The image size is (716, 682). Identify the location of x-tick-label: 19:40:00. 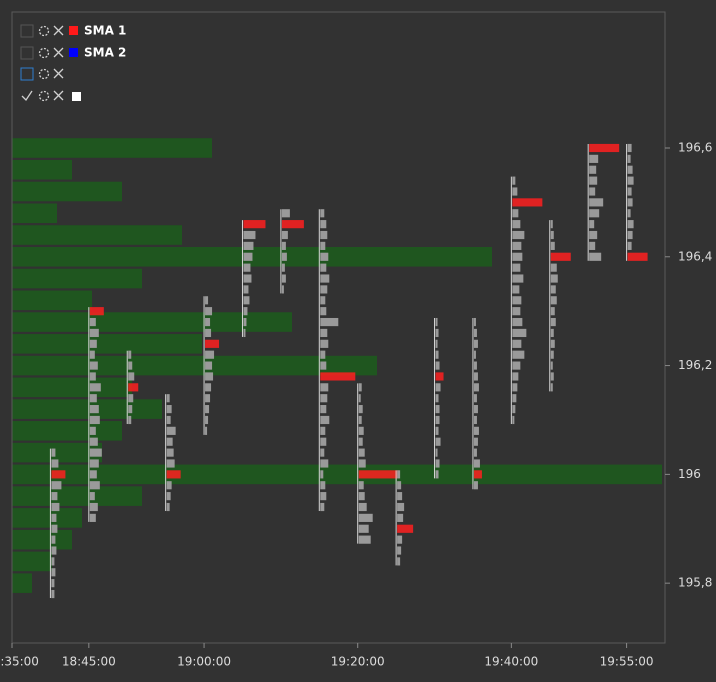
(511, 662).